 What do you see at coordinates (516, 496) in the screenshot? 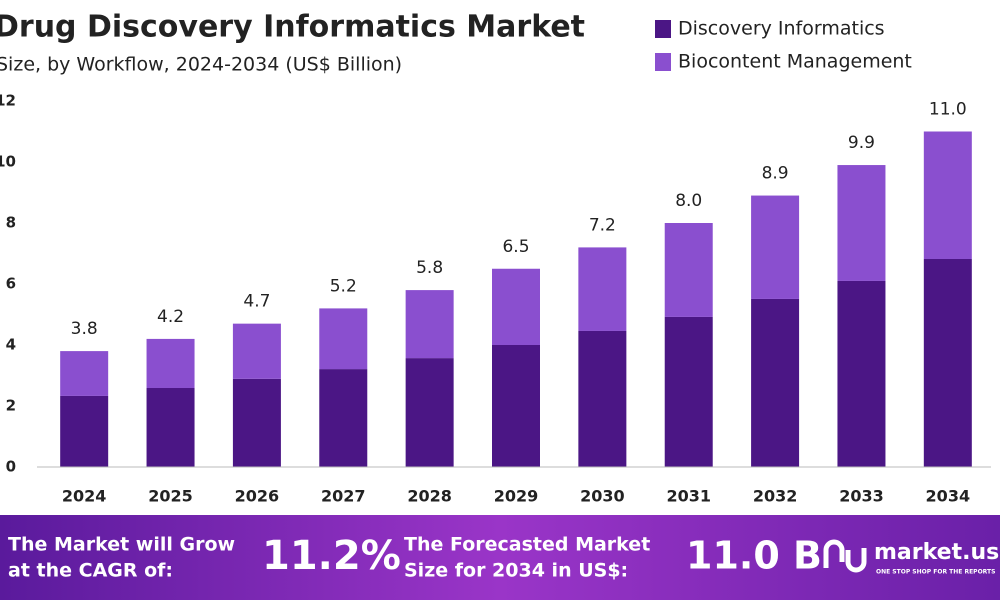
I see `x-tick-label: 2029` at bounding box center [516, 496].